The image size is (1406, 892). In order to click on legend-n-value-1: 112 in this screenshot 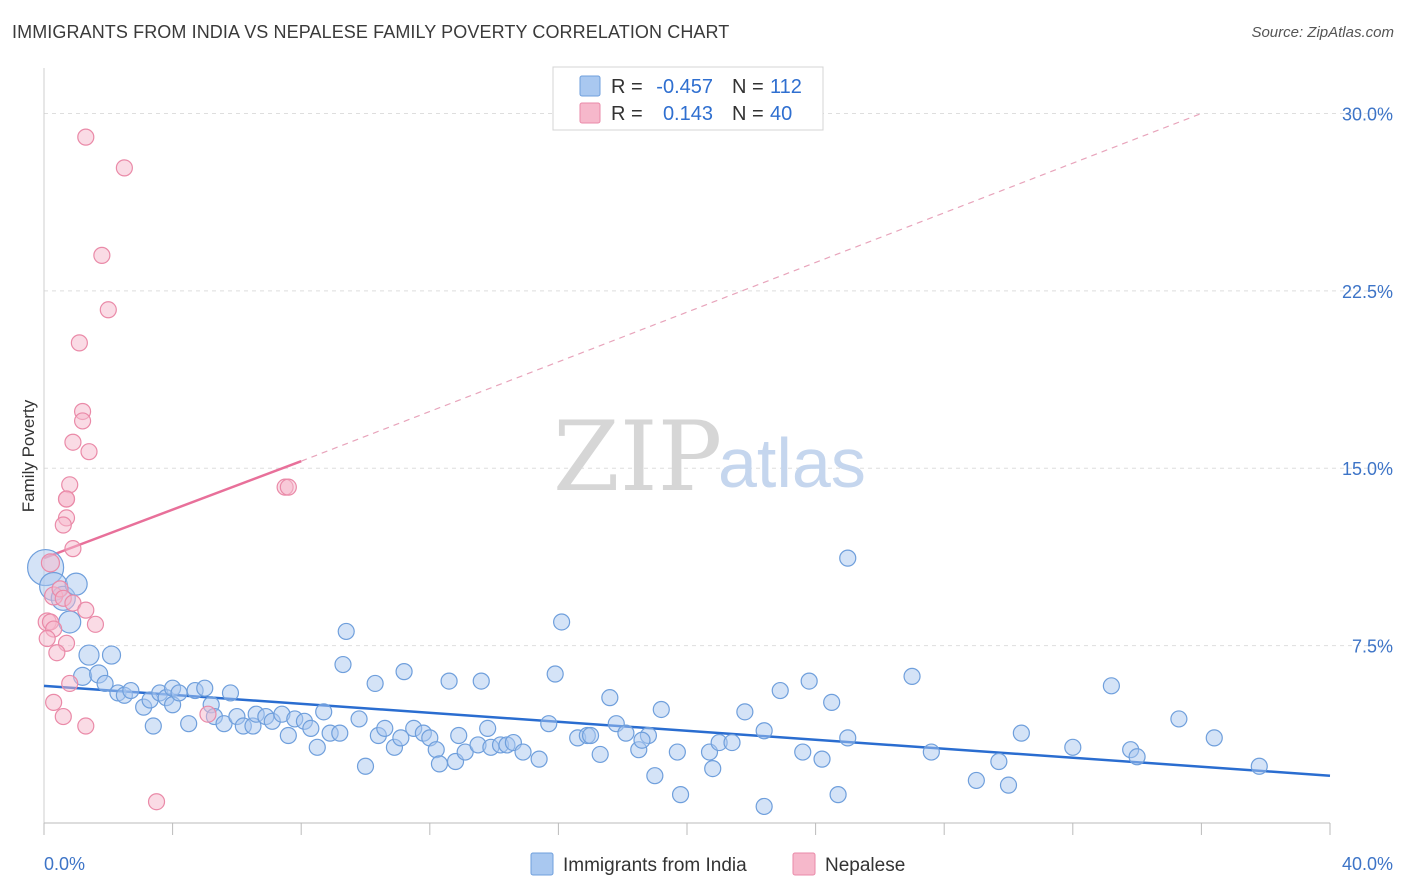, I will do `click(786, 87)`.